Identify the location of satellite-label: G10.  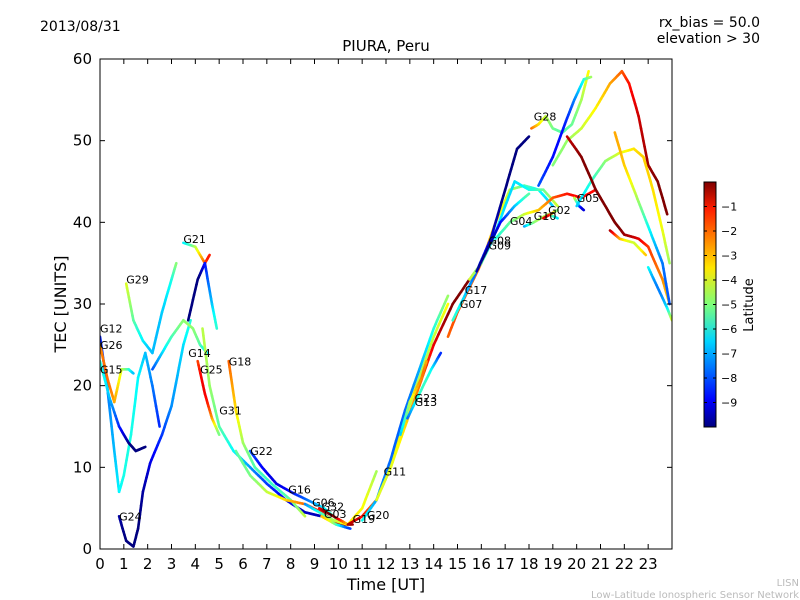
(545, 216).